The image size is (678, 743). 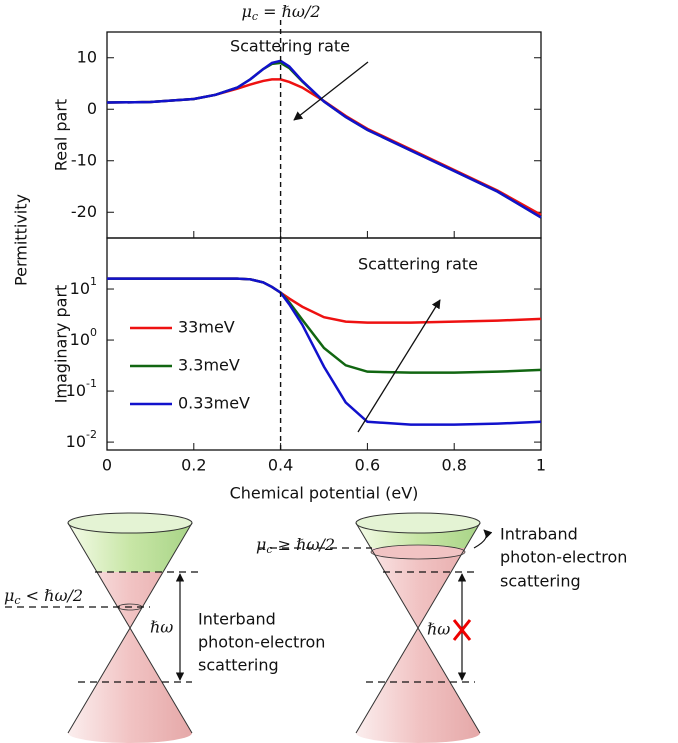 I want to click on x-axis-label: Chemical potential (eV), so click(x=324, y=493).